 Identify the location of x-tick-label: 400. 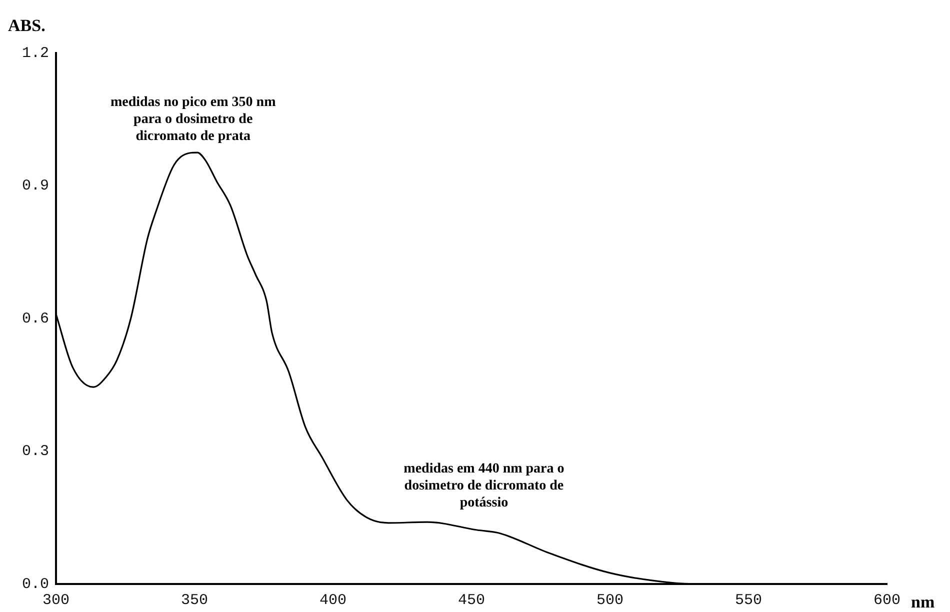
(333, 600).